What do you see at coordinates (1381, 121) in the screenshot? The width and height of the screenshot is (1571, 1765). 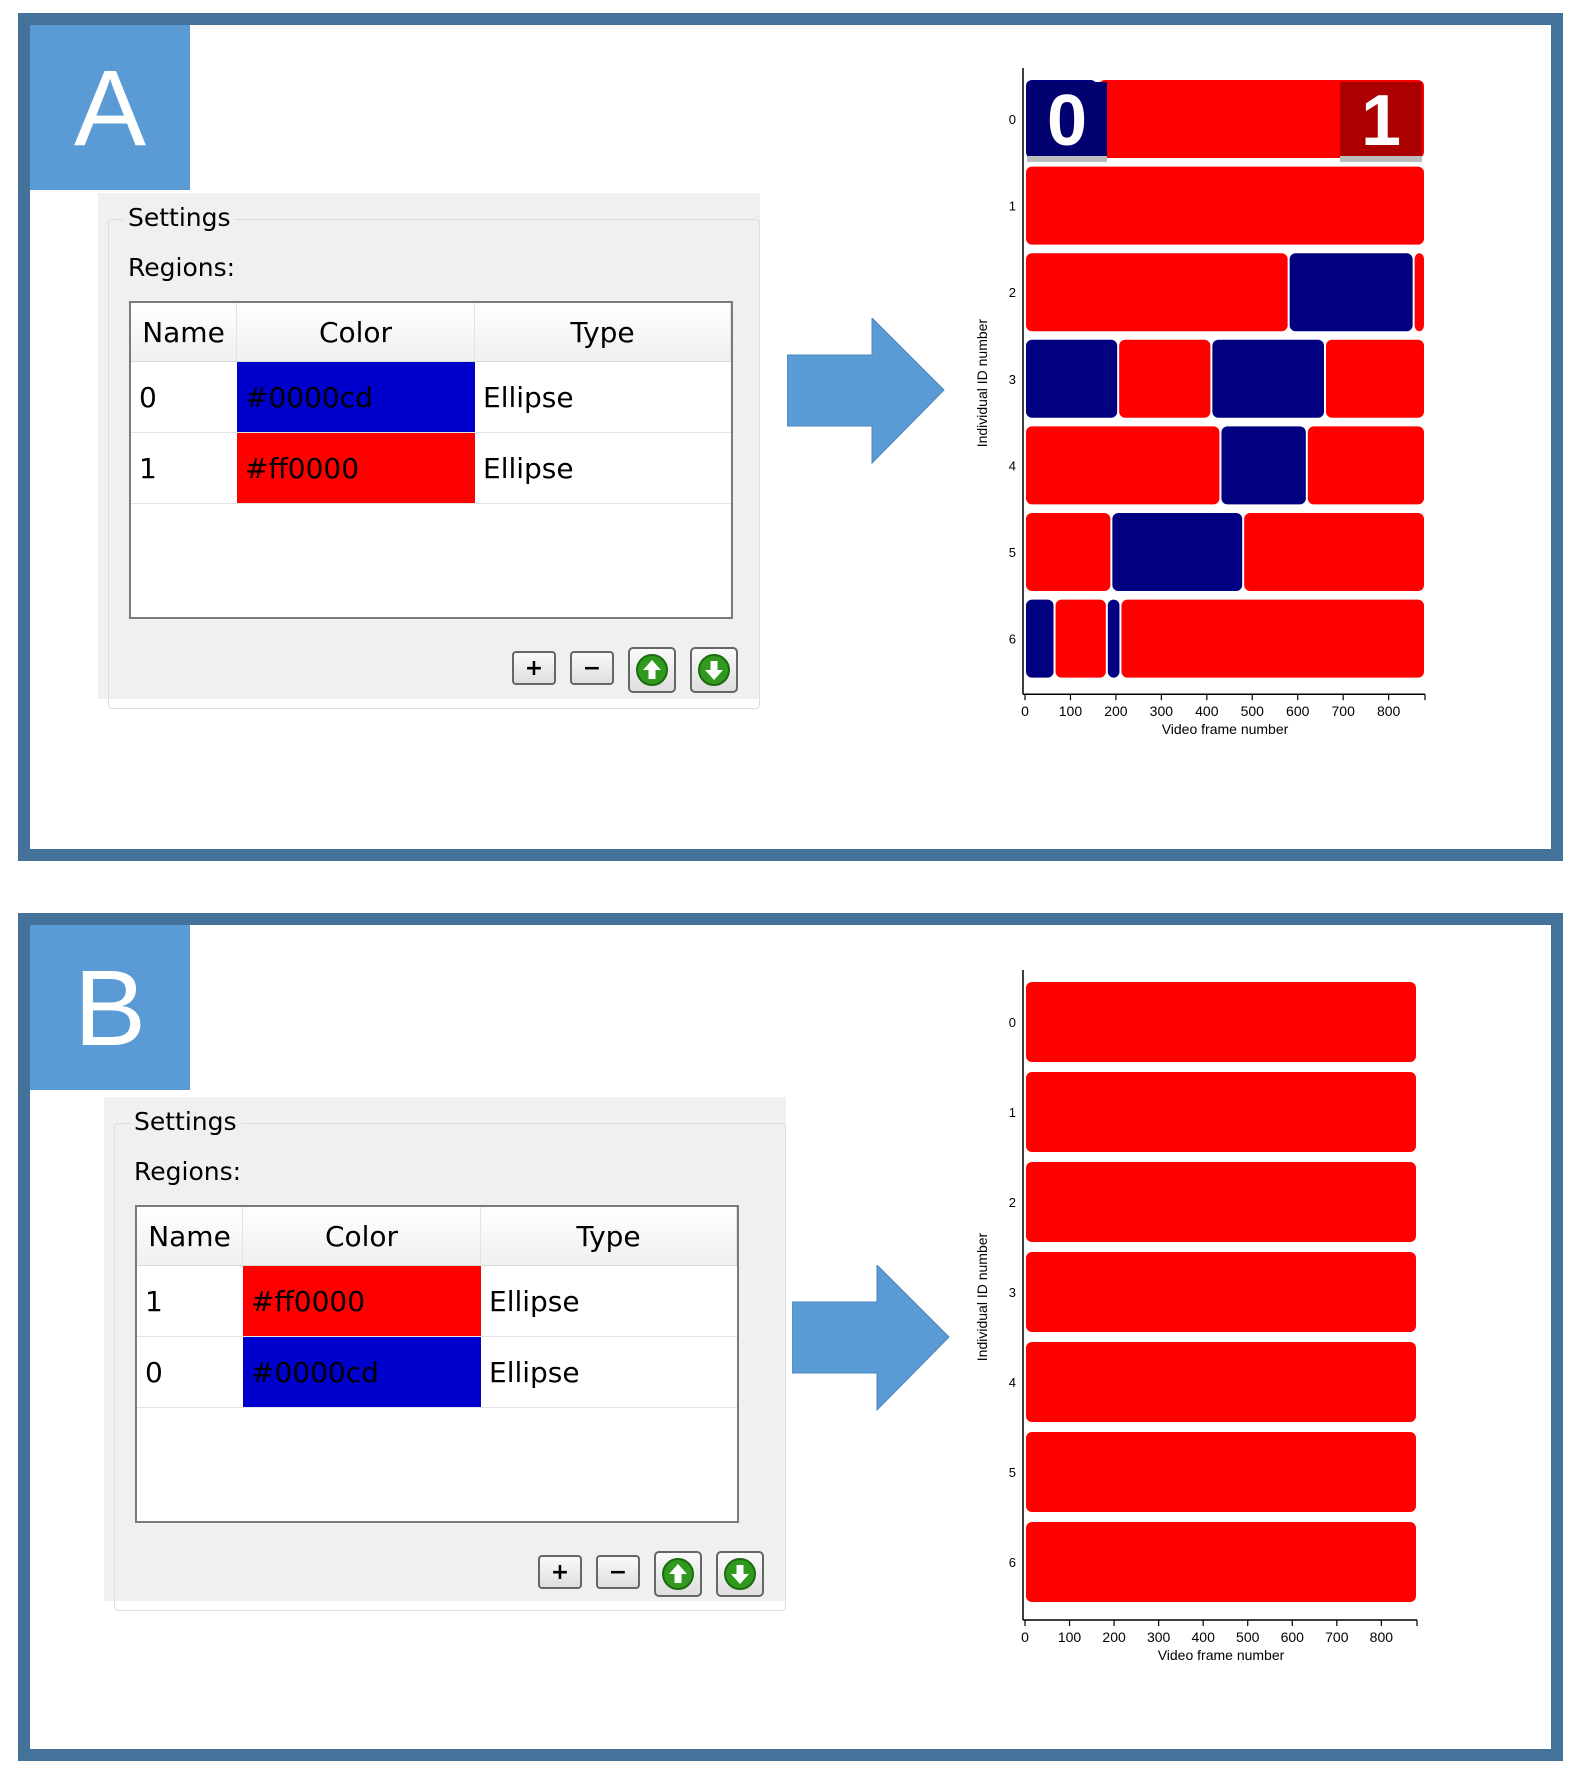 I see `legend-label: 1` at bounding box center [1381, 121].